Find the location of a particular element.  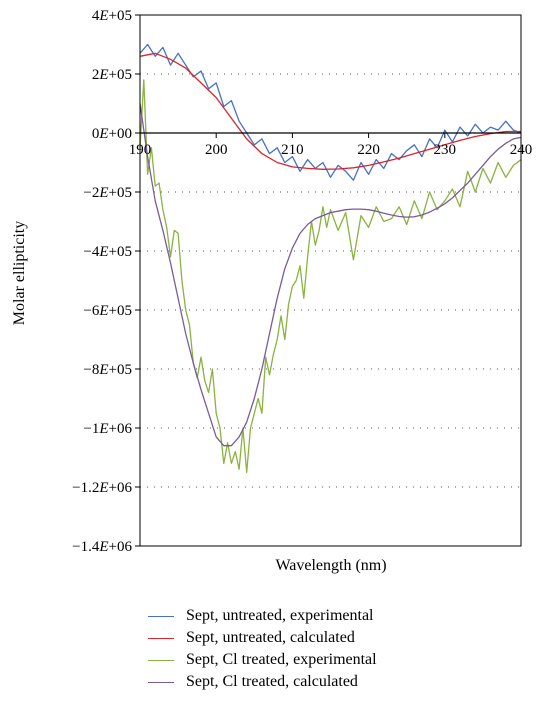

y-axis-title: Molar ellipticity is located at coordinates (19, 273).